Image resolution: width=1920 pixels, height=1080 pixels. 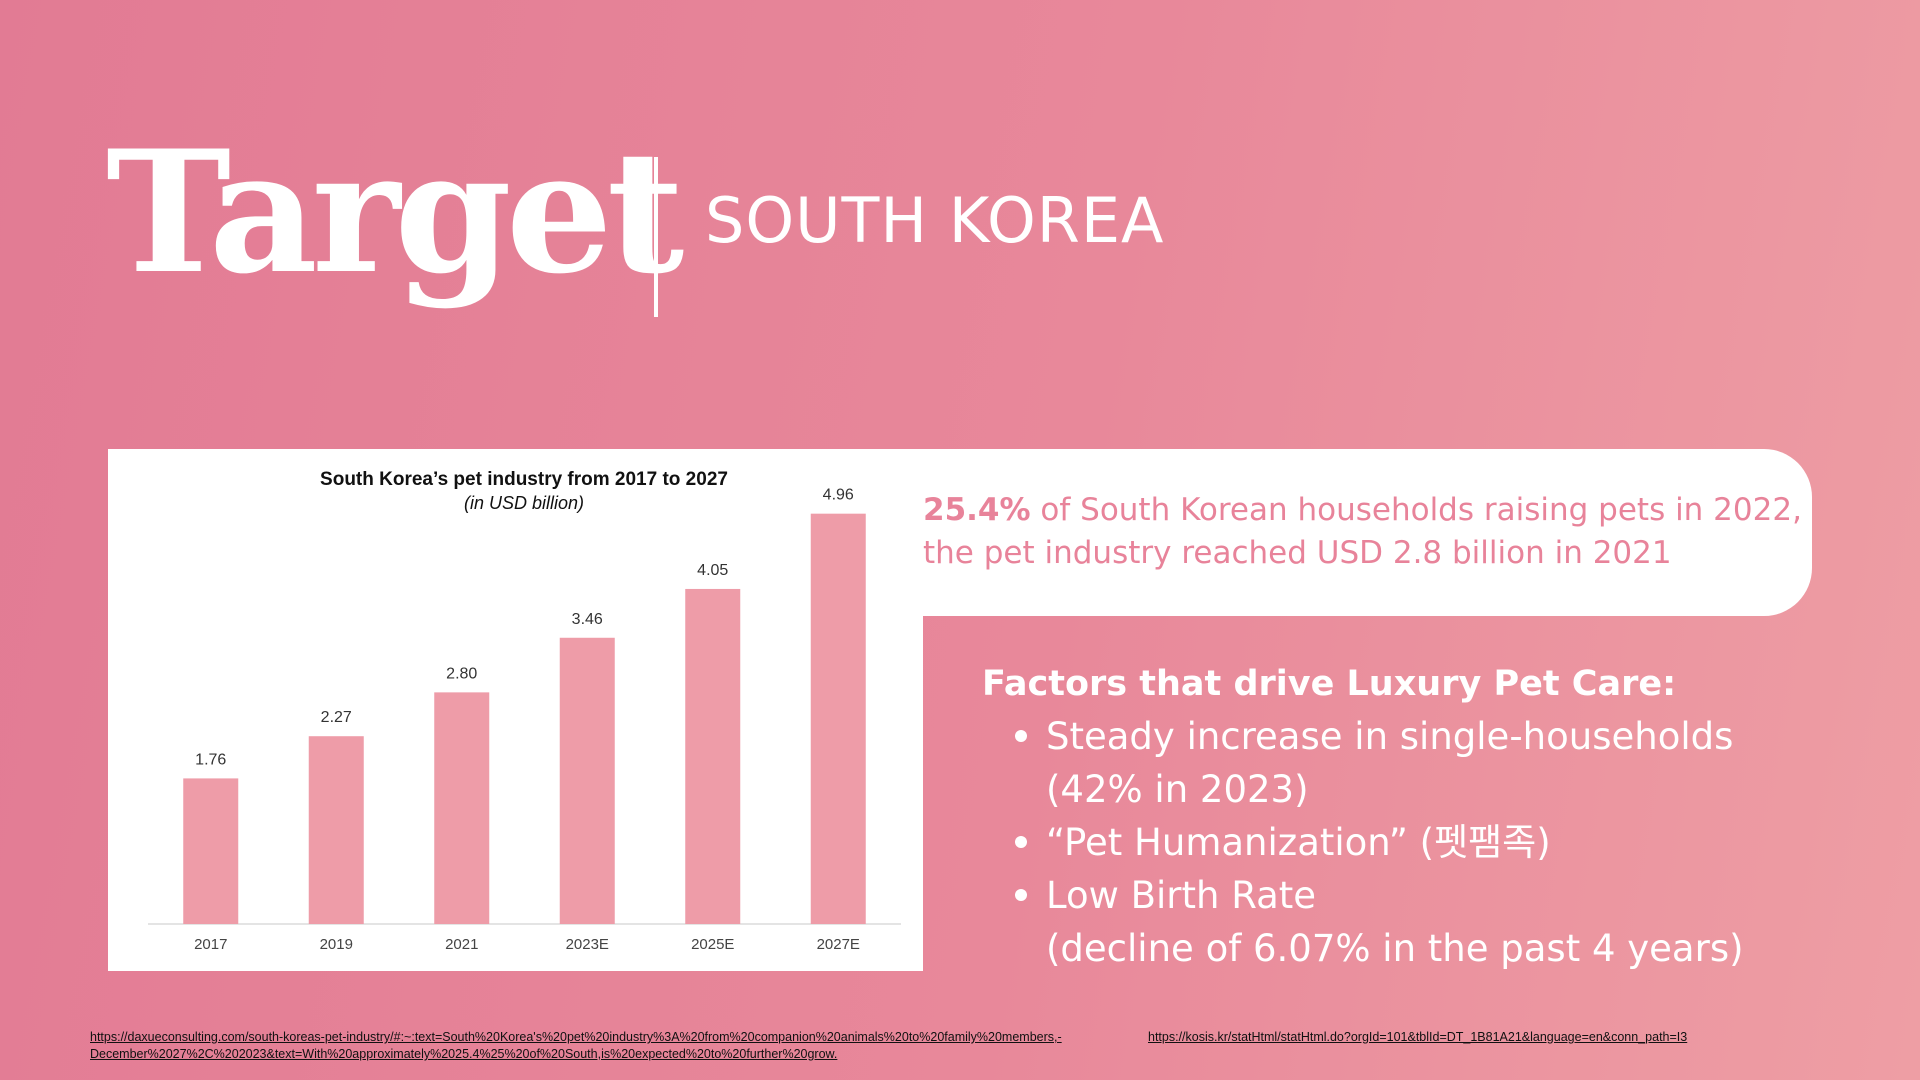 I want to click on x-tick-label: 2017, so click(x=210, y=944).